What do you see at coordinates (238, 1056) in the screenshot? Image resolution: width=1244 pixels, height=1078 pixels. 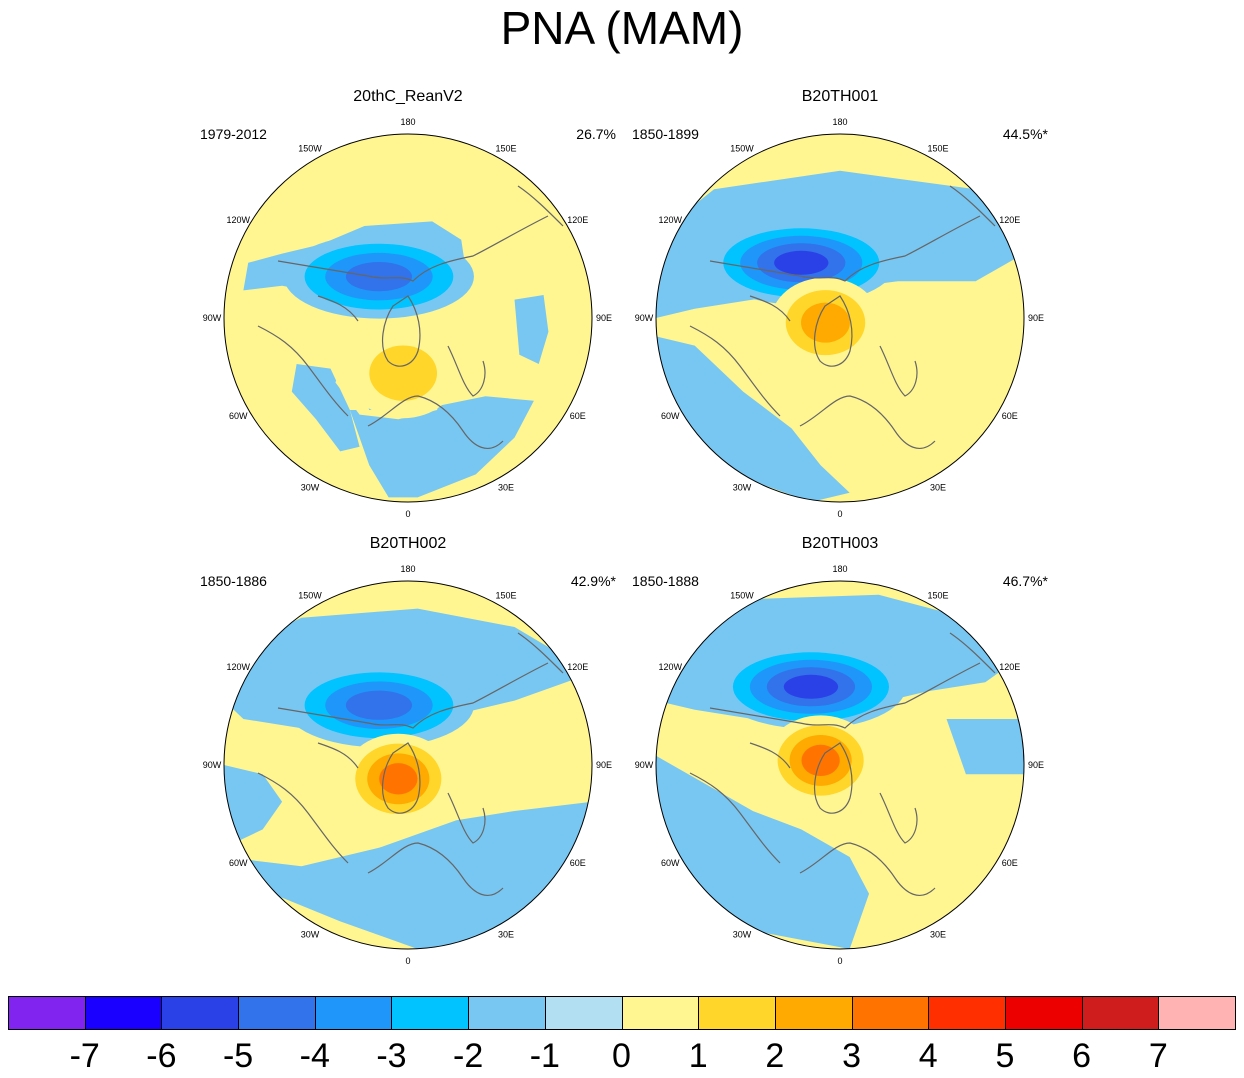 I see `colorbar-tick-label: -5` at bounding box center [238, 1056].